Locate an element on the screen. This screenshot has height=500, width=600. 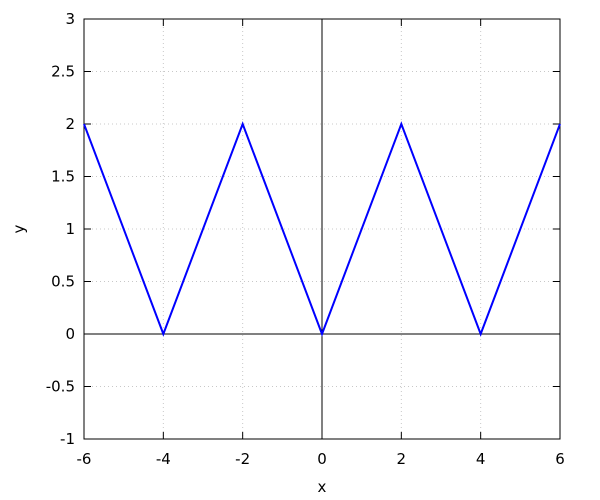
y-tick-label: 0.5 is located at coordinates (63, 282).